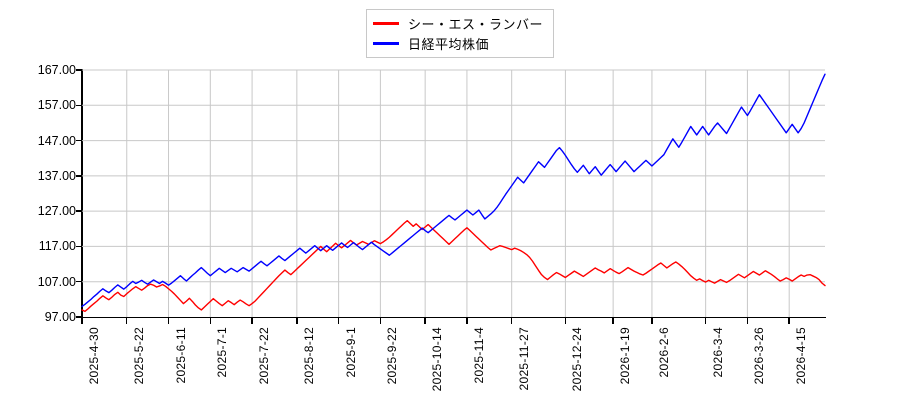 The image size is (900, 400). I want to click on x-axis-tick-label: 2026-2-6, so click(663, 352).